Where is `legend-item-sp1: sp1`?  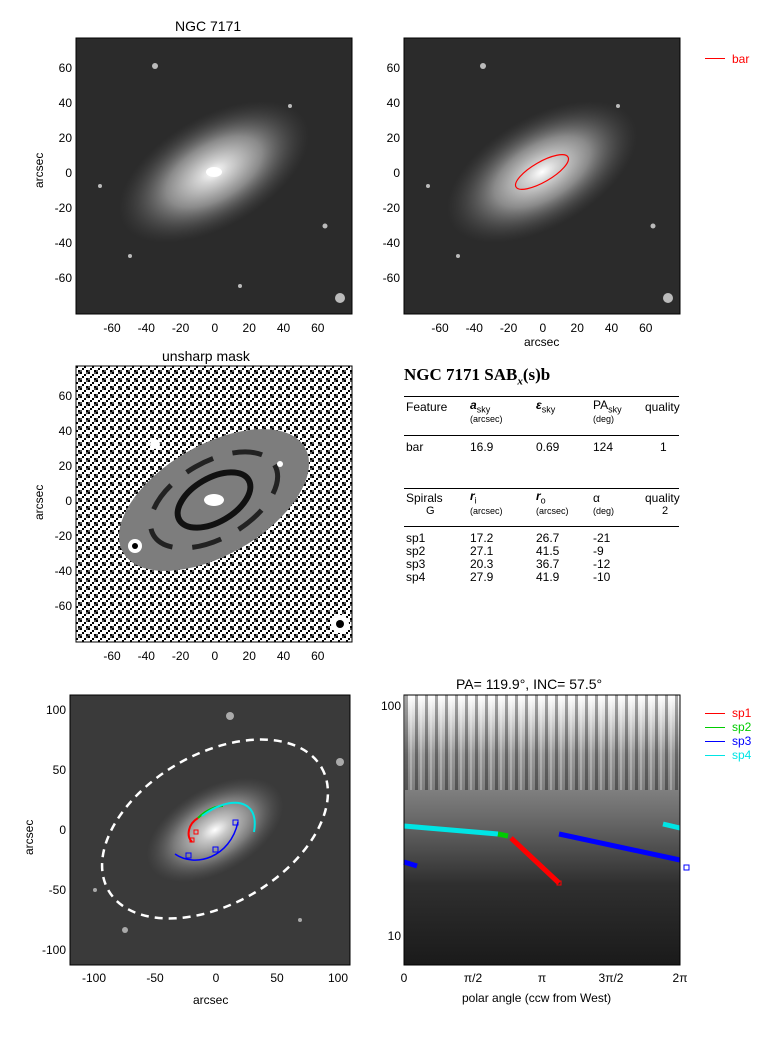 legend-item-sp1: sp1 is located at coordinates (735, 713).